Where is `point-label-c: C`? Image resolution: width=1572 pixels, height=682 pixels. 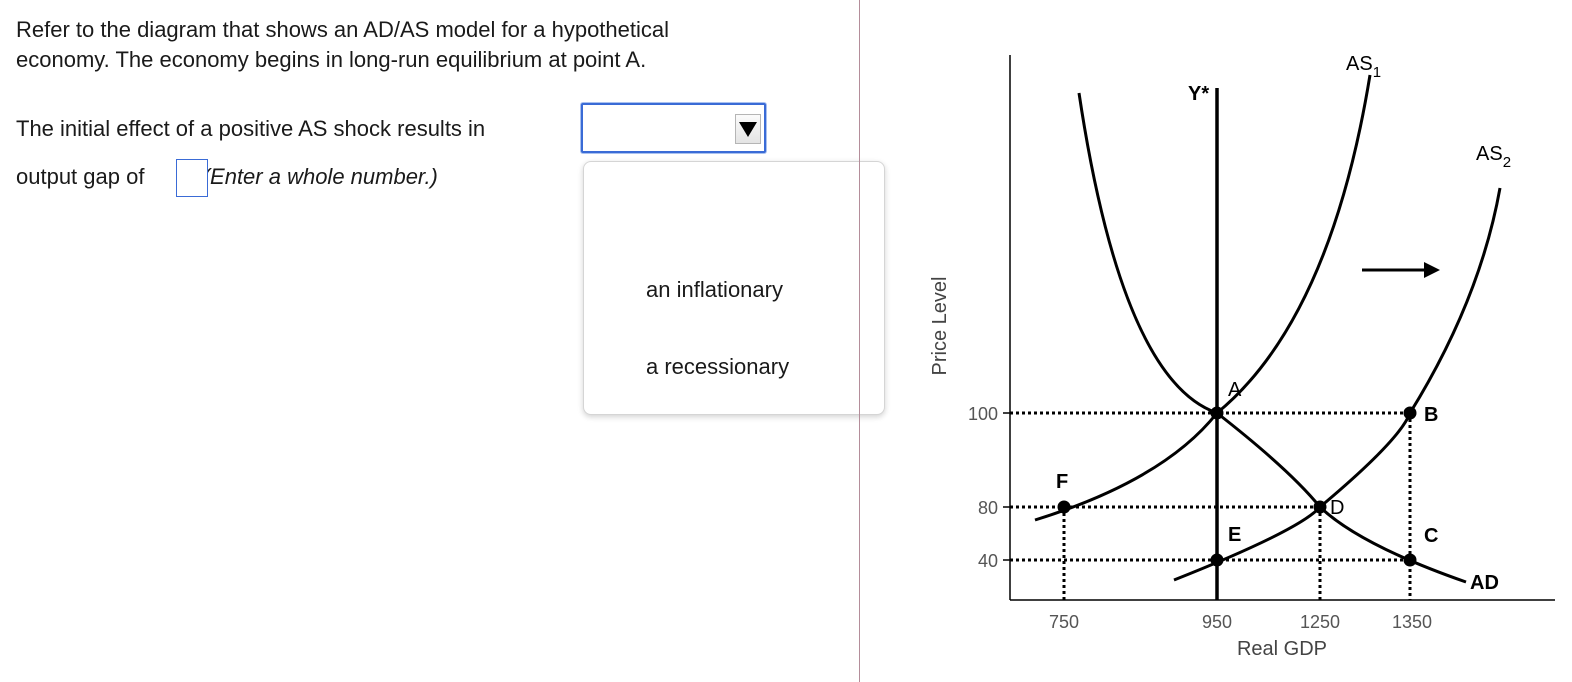
point-label-c: C is located at coordinates (1431, 536).